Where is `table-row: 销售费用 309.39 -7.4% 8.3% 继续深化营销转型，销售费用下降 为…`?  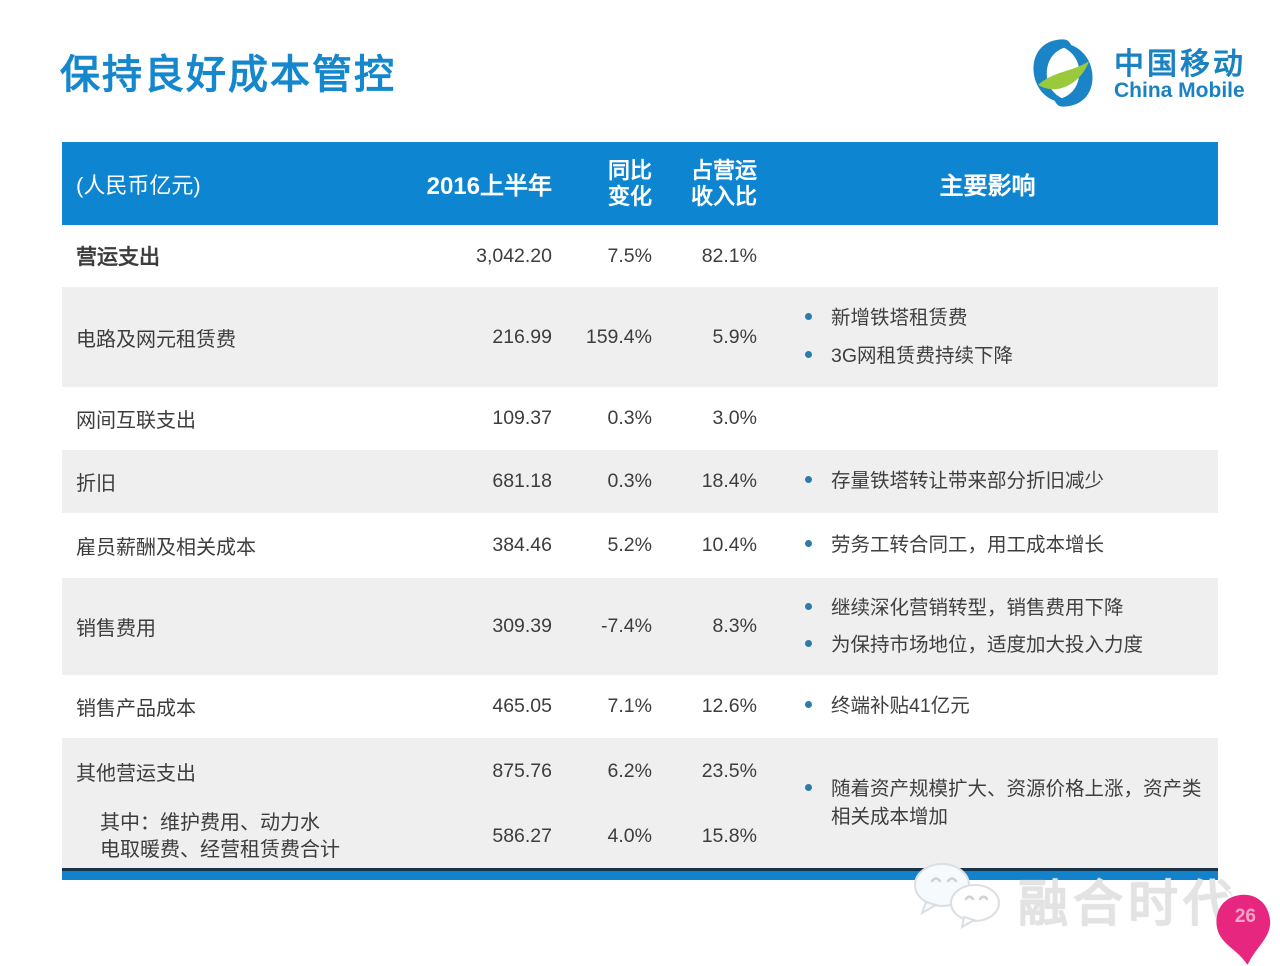 table-row: 销售费用 309.39 -7.4% 8.3% 继续深化营销转型，销售费用下降 为… is located at coordinates (640, 626).